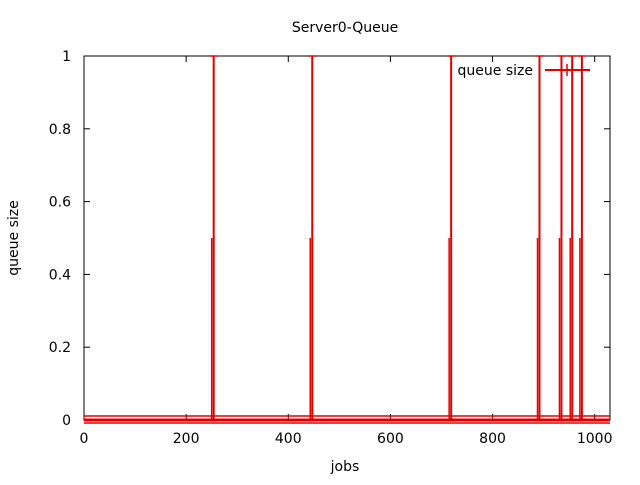 The image size is (640, 485). I want to click on x-tick-label: 400, so click(288, 439).